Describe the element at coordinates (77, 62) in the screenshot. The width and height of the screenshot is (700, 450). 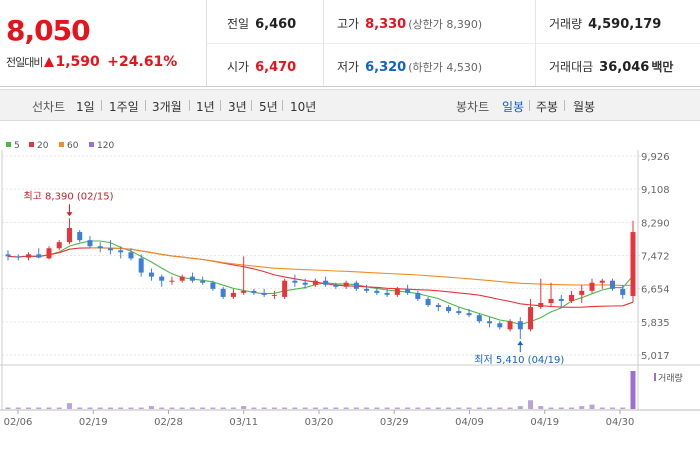
I see `change-value: 1,590` at that location.